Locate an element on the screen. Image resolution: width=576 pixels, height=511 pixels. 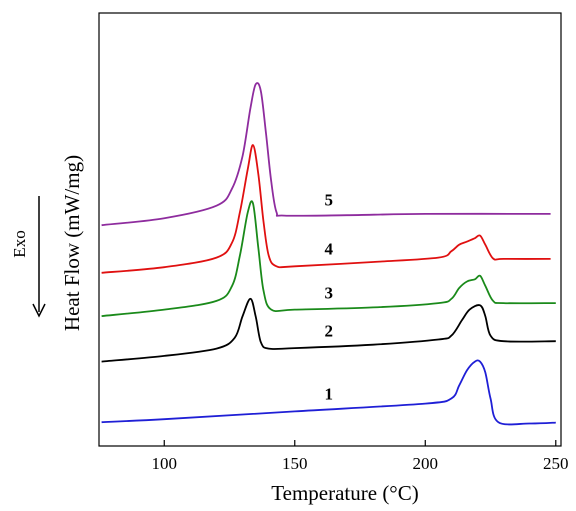
series-label-5: 5 is located at coordinates (328, 199).